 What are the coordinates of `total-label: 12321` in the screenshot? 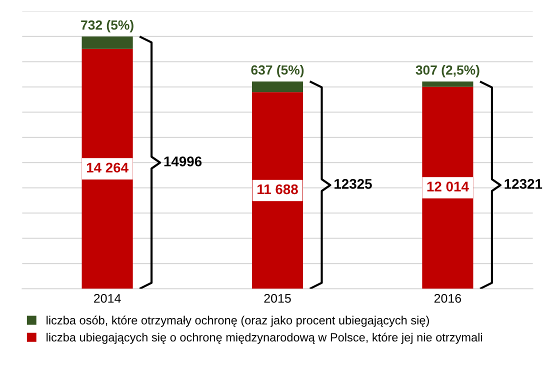 It's located at (523, 184).